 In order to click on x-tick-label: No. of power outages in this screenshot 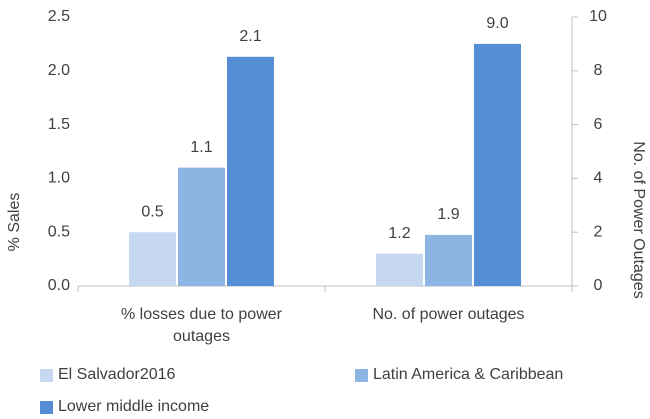, I will do `click(448, 314)`.